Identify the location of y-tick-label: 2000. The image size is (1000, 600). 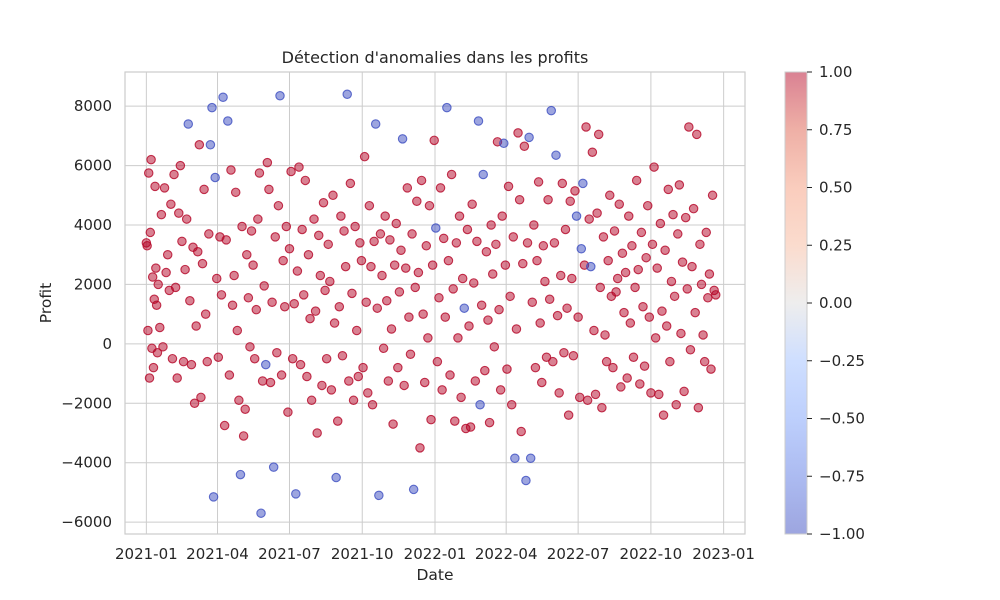
(93, 284).